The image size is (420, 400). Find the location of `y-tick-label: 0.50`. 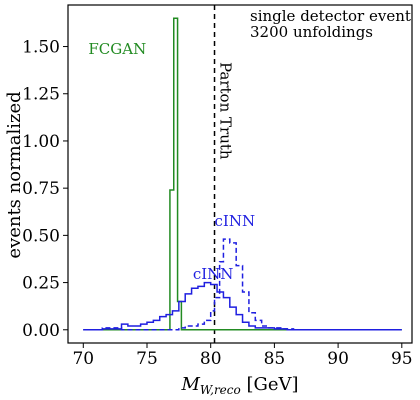

y-tick-label: 0.50 is located at coordinates (41, 236).